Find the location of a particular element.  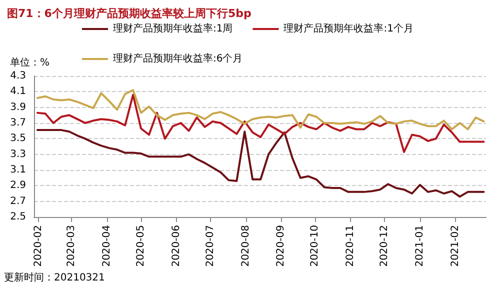

x-tick-label: 2021-02 is located at coordinates (455, 246).